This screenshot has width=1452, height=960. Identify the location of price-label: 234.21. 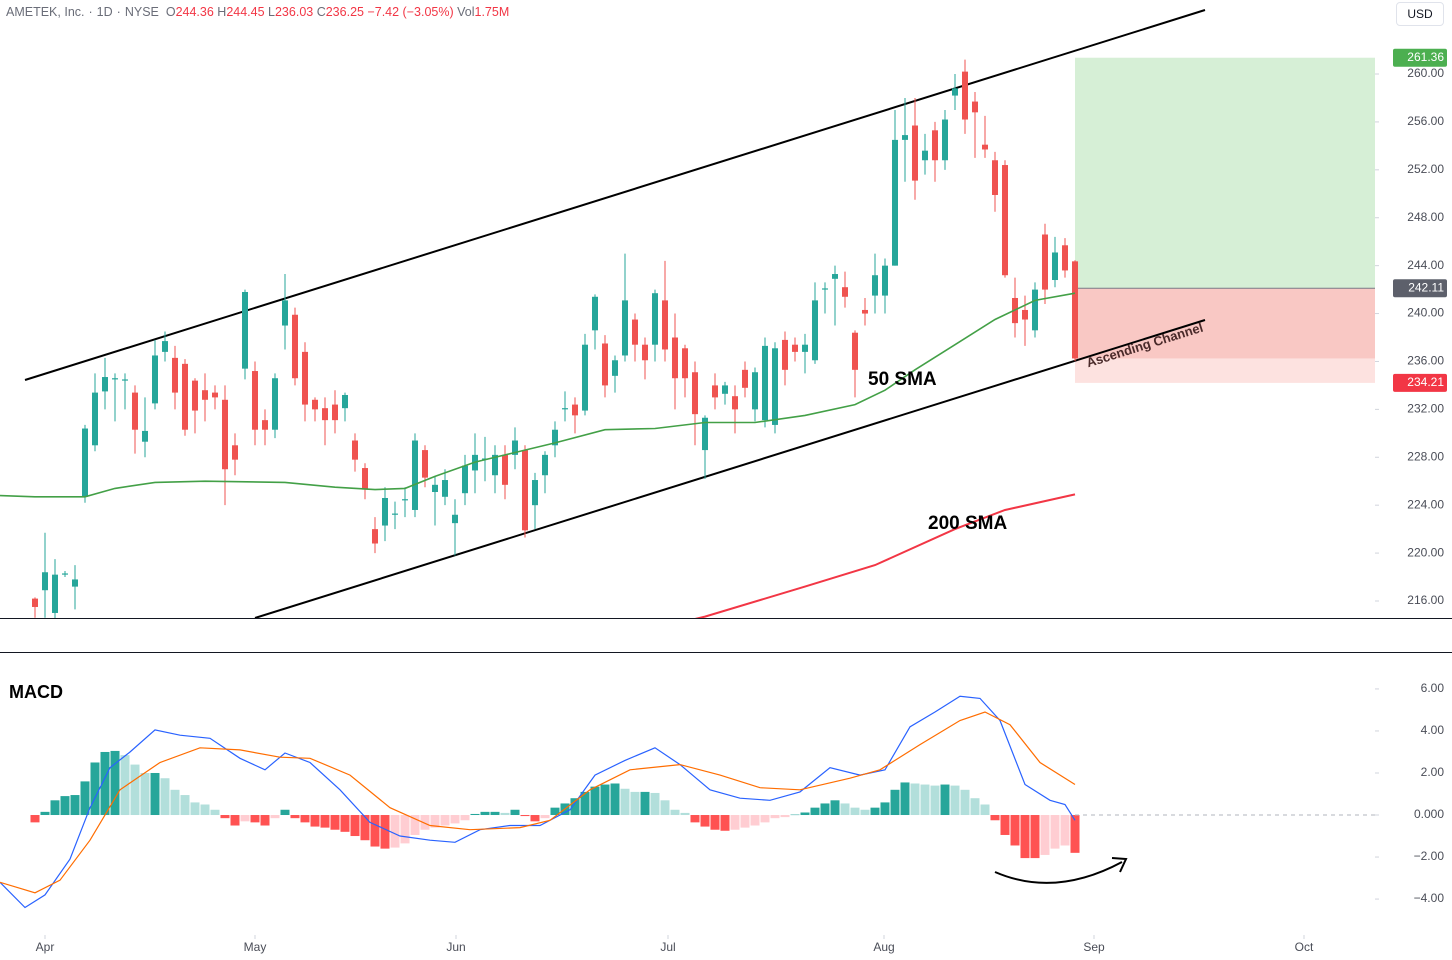
(1425, 382).